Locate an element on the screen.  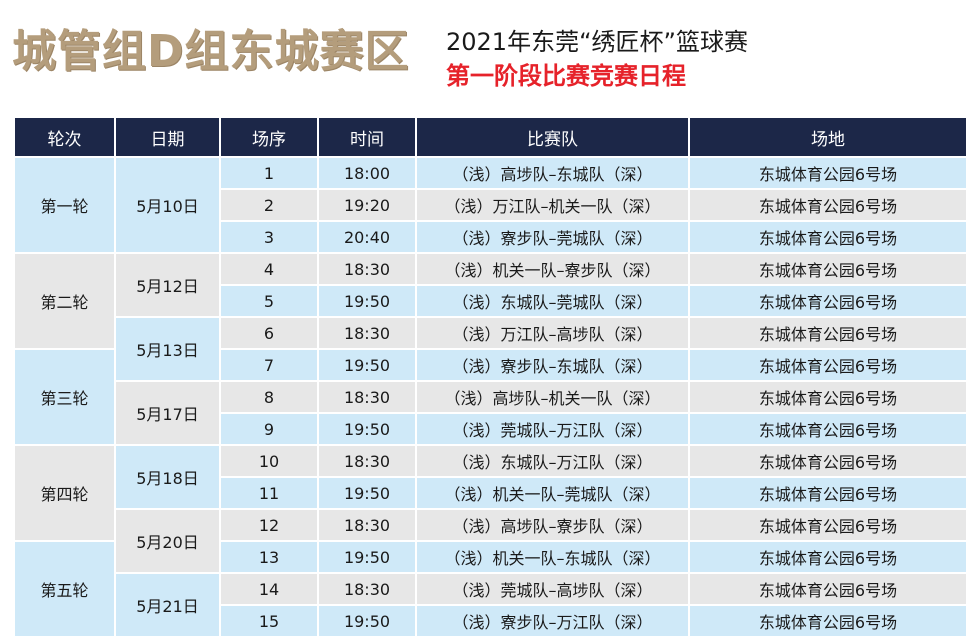
match-number: 7 is located at coordinates (269, 365).